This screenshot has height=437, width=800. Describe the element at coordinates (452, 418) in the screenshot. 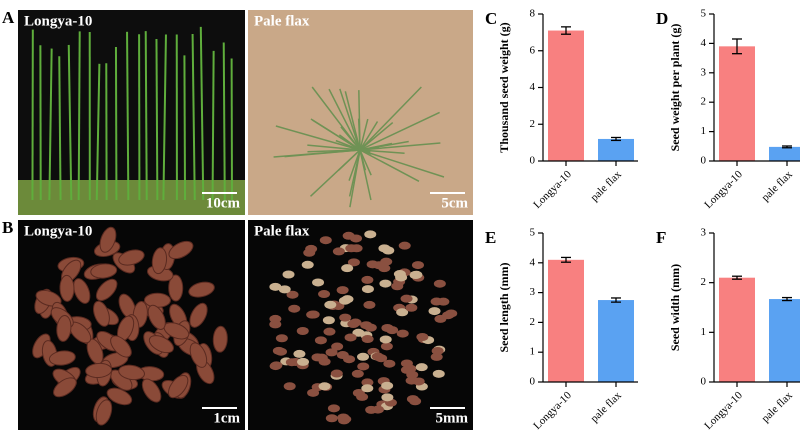

I see `scale-label: 5mm` at that location.